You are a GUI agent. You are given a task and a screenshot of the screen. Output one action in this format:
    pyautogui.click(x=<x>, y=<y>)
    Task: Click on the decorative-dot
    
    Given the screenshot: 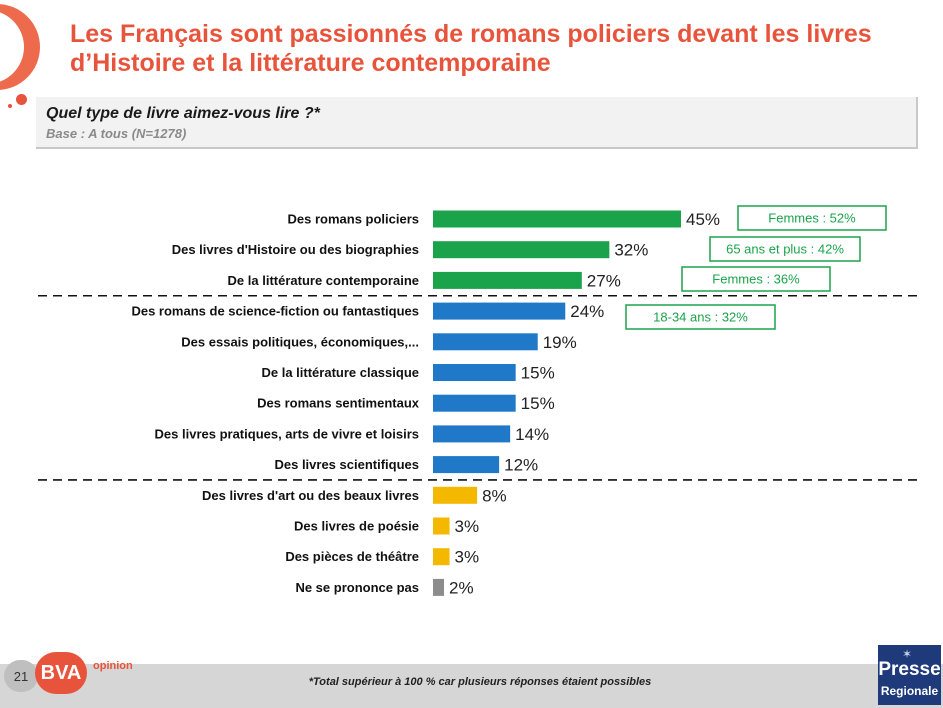 What is the action you would take?
    pyautogui.click(x=21, y=99)
    